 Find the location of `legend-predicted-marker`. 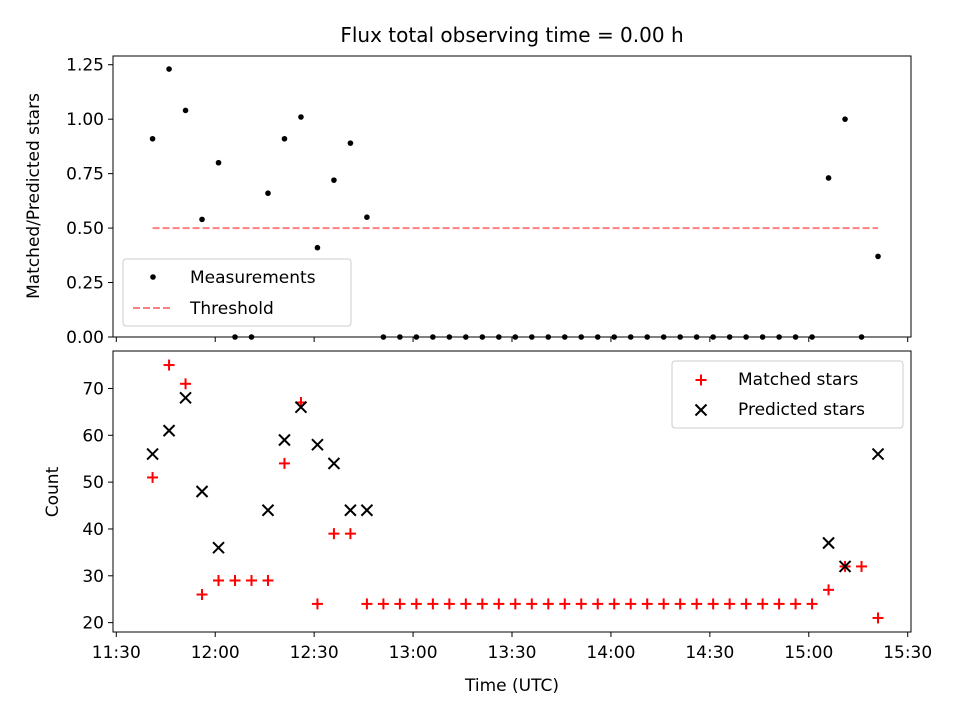

legend-predicted-marker is located at coordinates (701, 410).